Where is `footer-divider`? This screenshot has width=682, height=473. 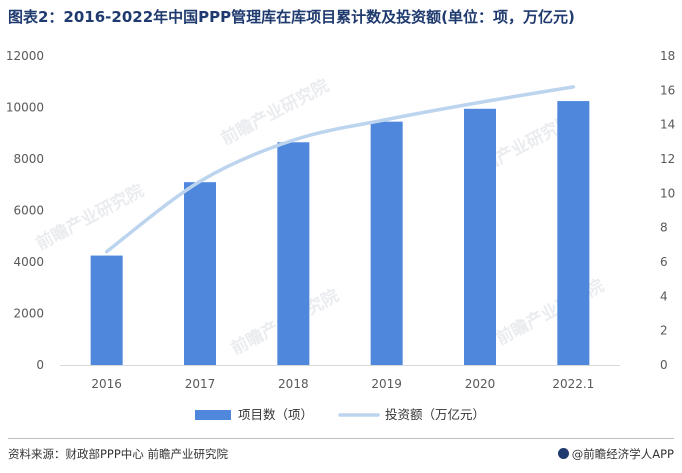
footer-divider is located at coordinates (341, 438).